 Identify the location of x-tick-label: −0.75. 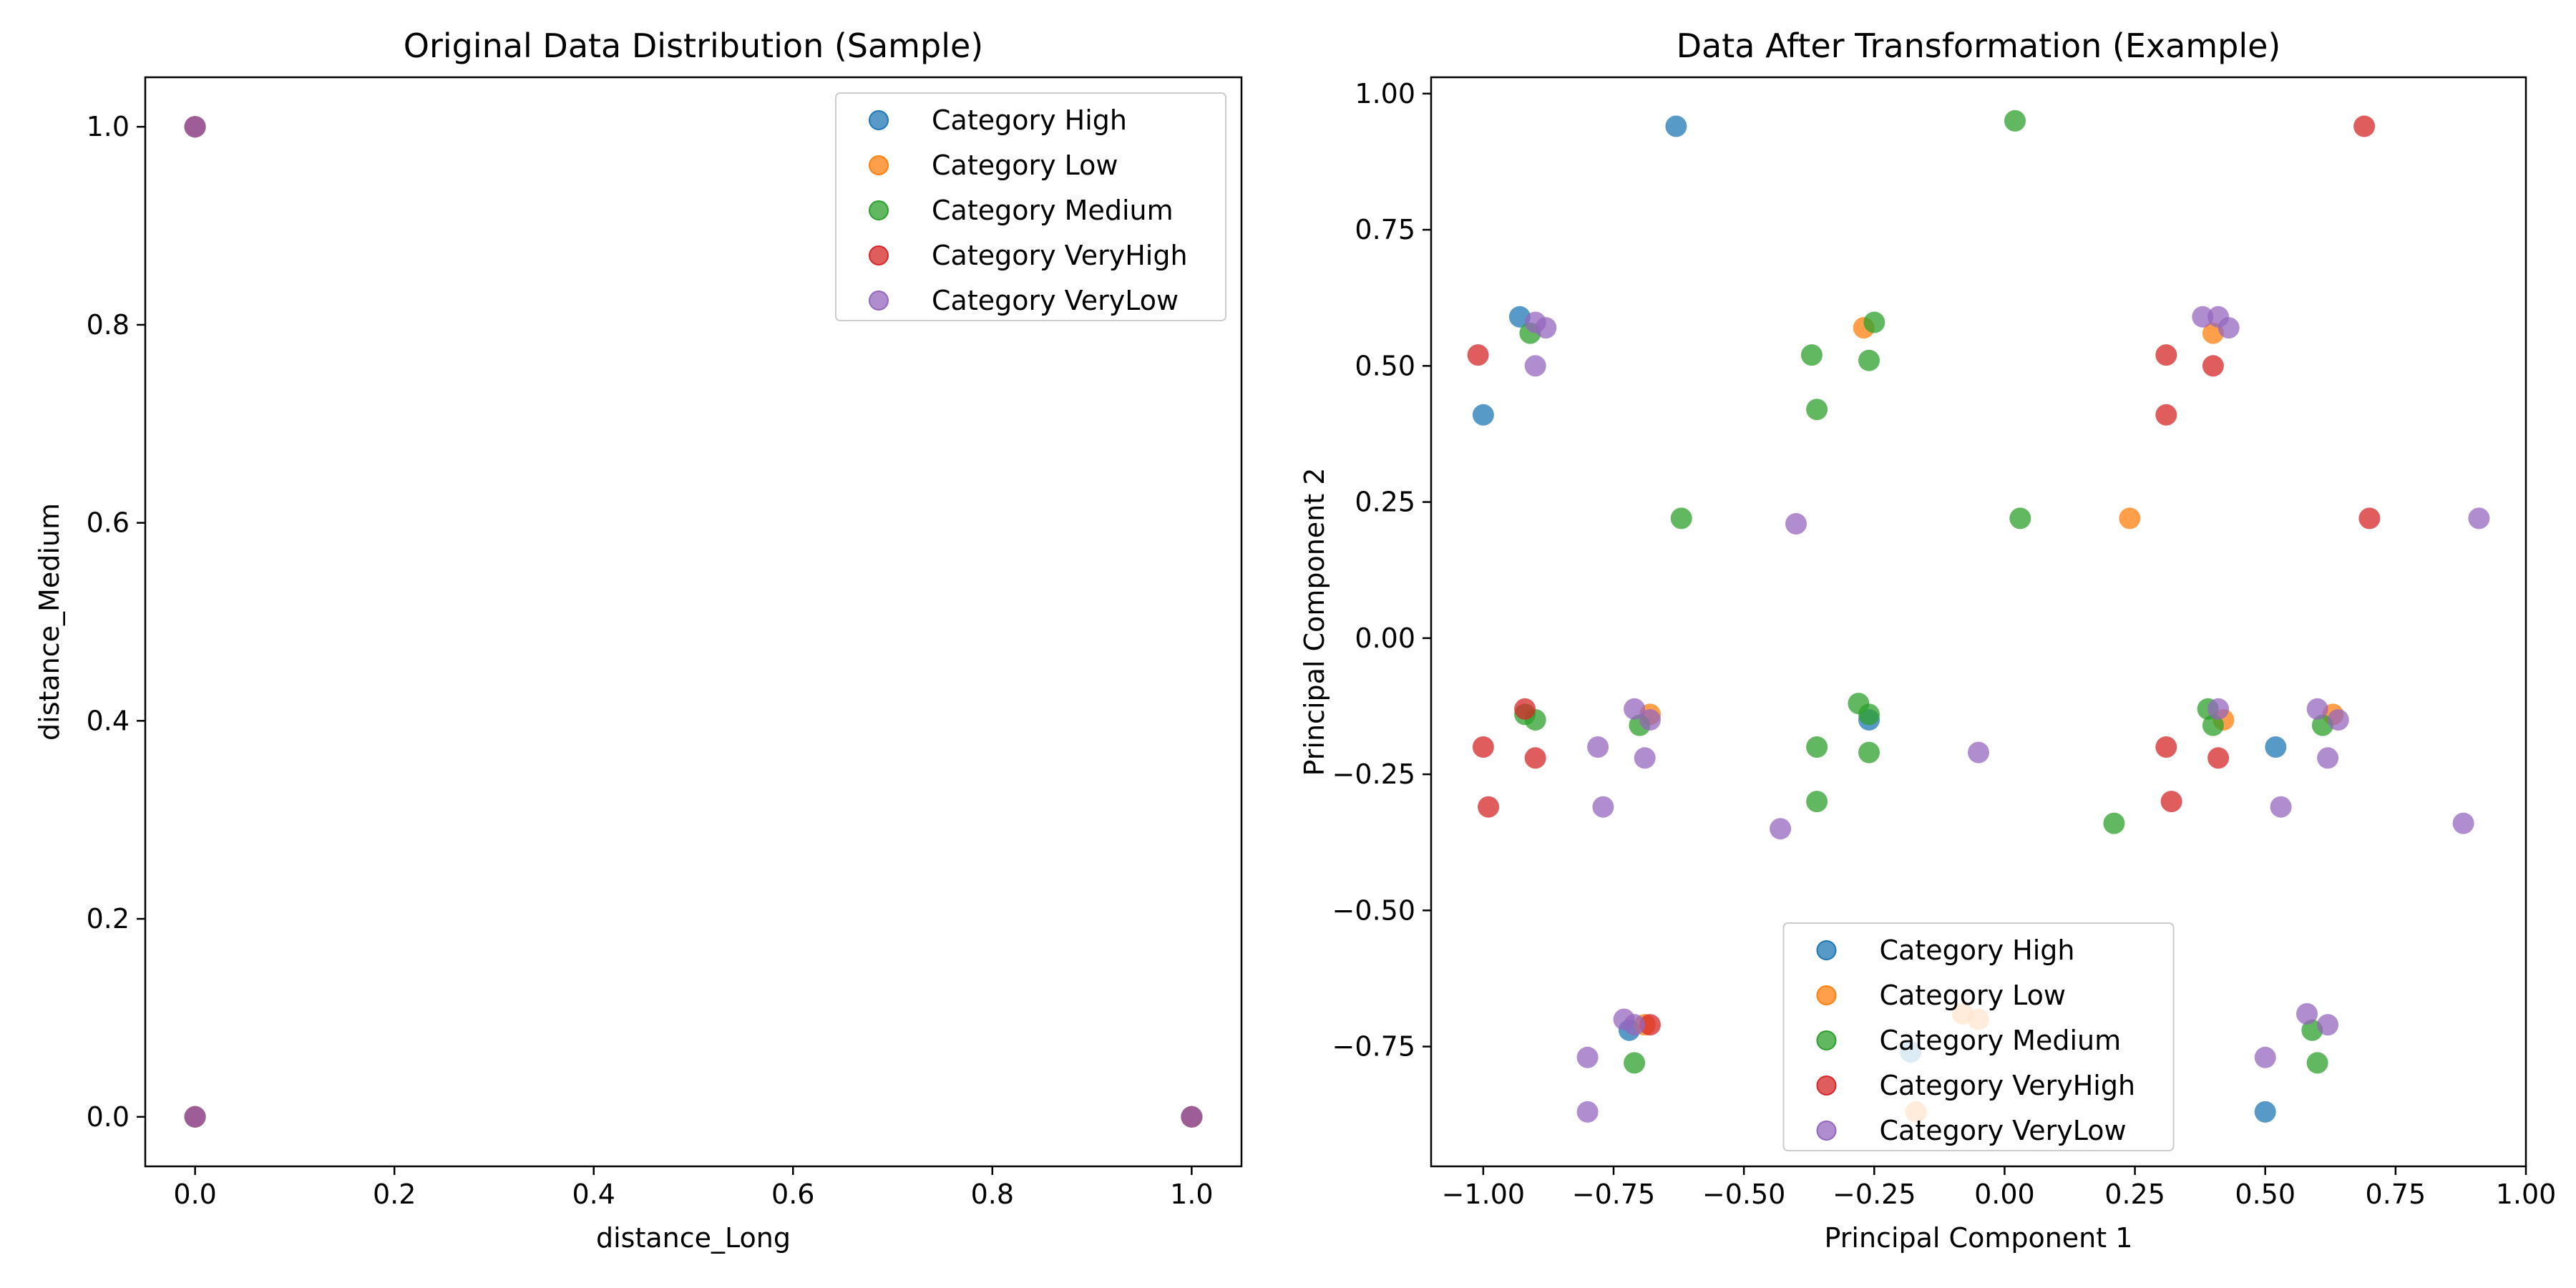
(1613, 1194).